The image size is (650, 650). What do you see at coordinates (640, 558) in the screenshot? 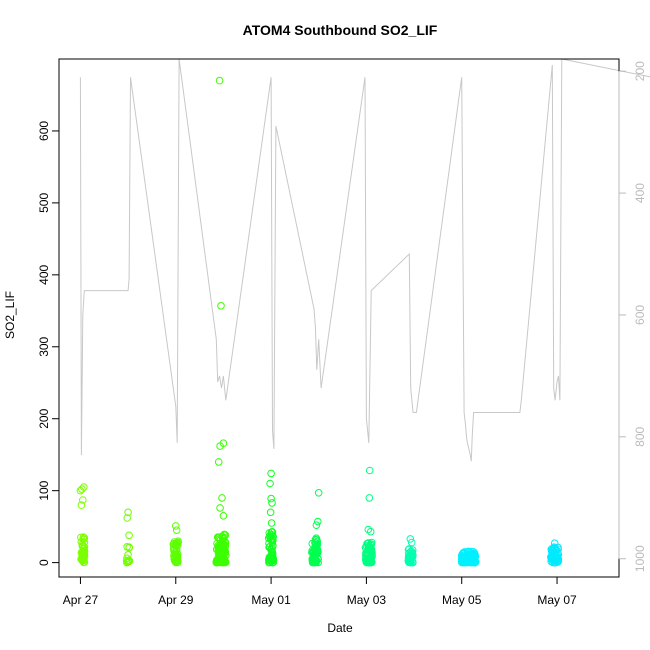
I see `right-tick-label: 1000` at bounding box center [640, 558].